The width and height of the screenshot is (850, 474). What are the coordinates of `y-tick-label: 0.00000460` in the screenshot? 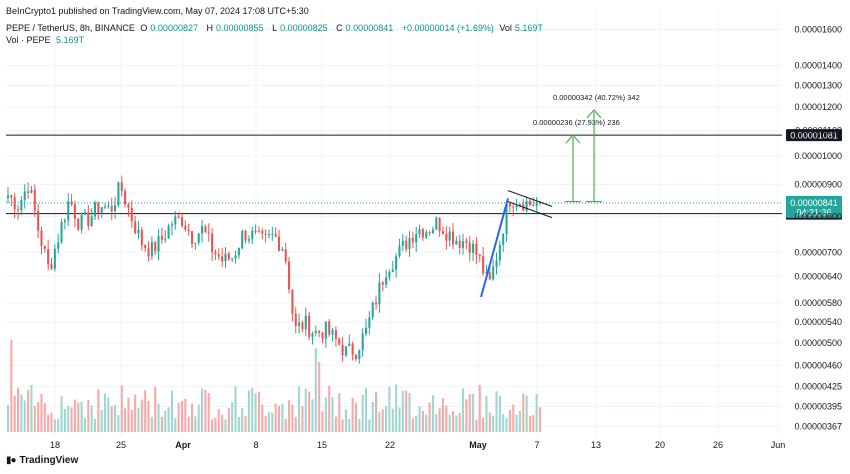 It's located at (818, 365).